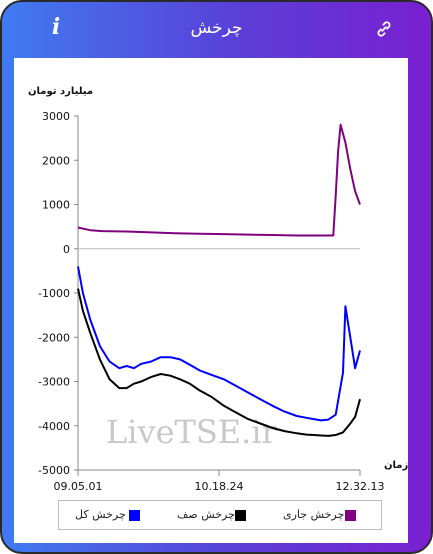 The image size is (433, 554). I want to click on x-tick-label: 12.32.13, so click(360, 486).